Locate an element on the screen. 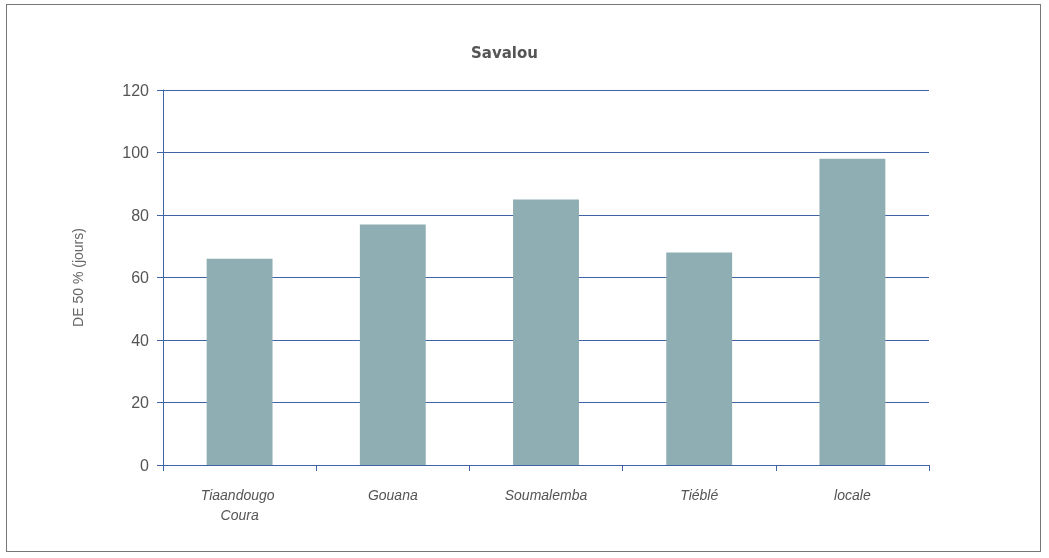  y-tick-label: 80 is located at coordinates (140, 215).